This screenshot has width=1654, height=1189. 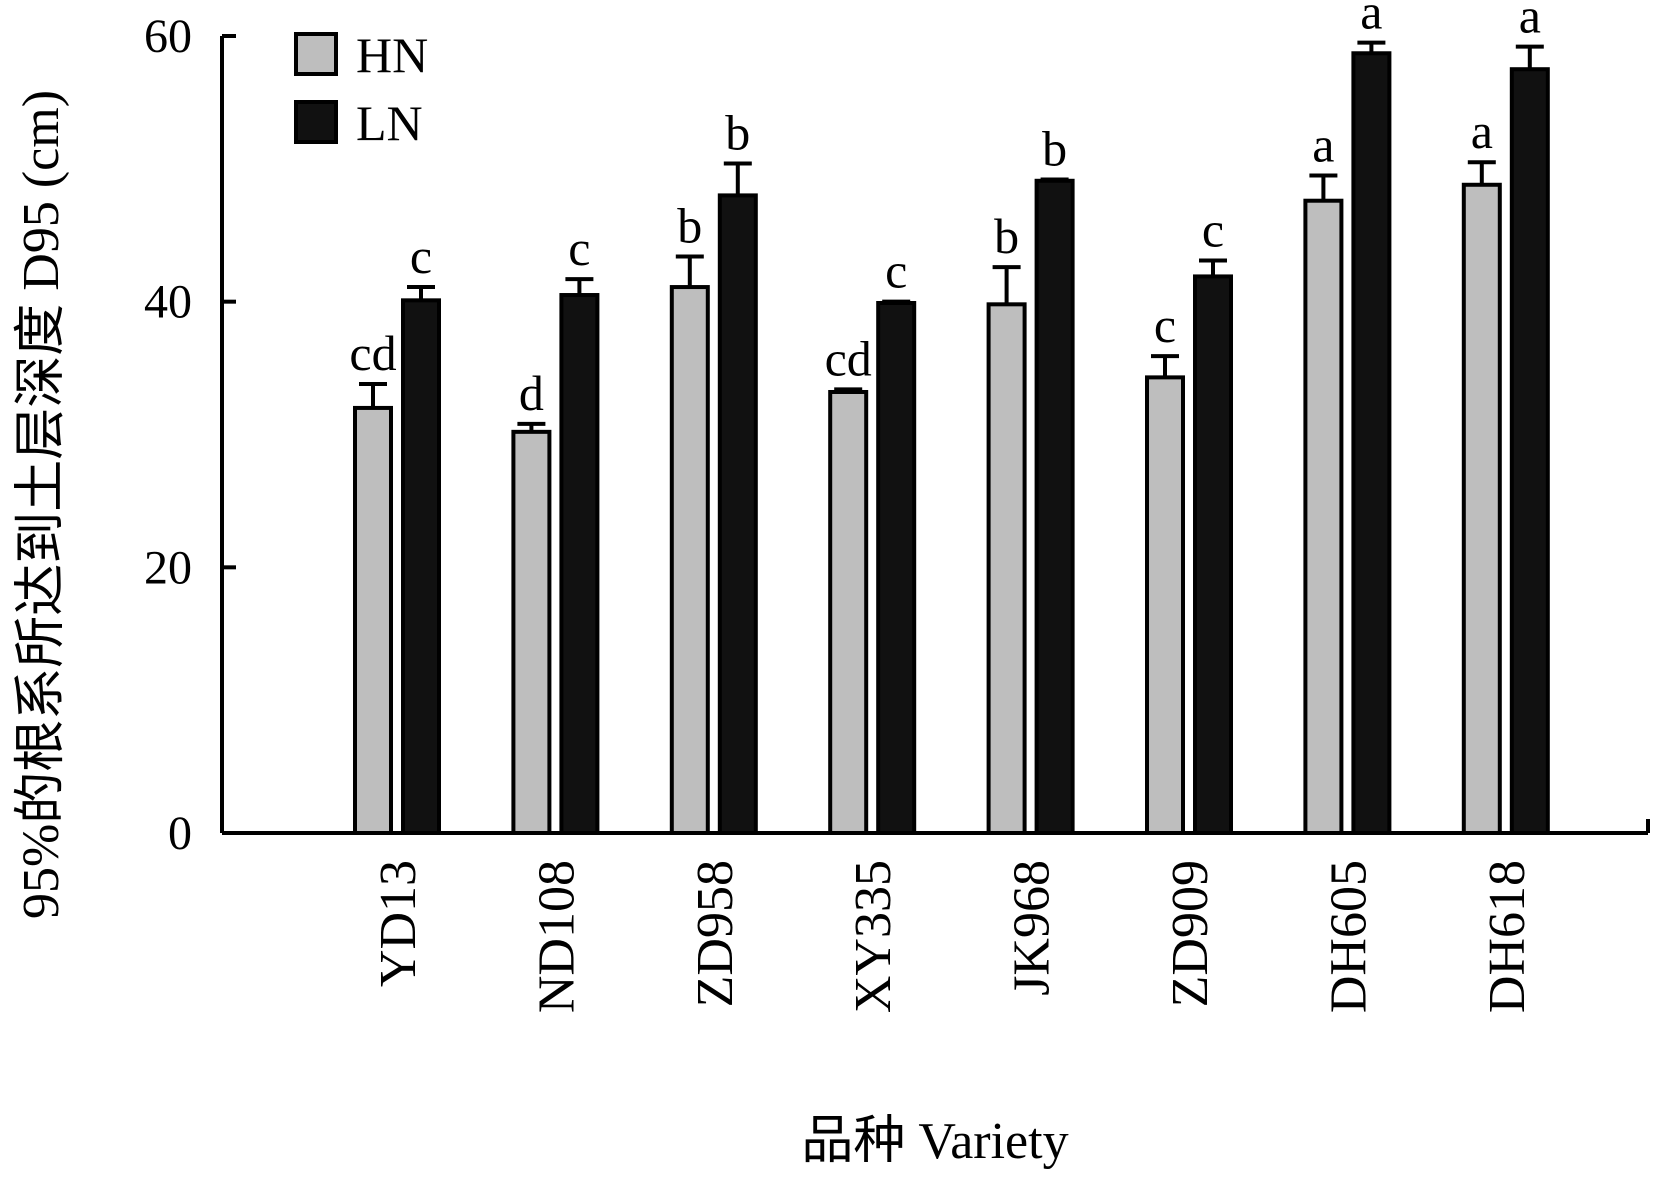 What do you see at coordinates (180, 833) in the screenshot?
I see `y-tick-label: 0` at bounding box center [180, 833].